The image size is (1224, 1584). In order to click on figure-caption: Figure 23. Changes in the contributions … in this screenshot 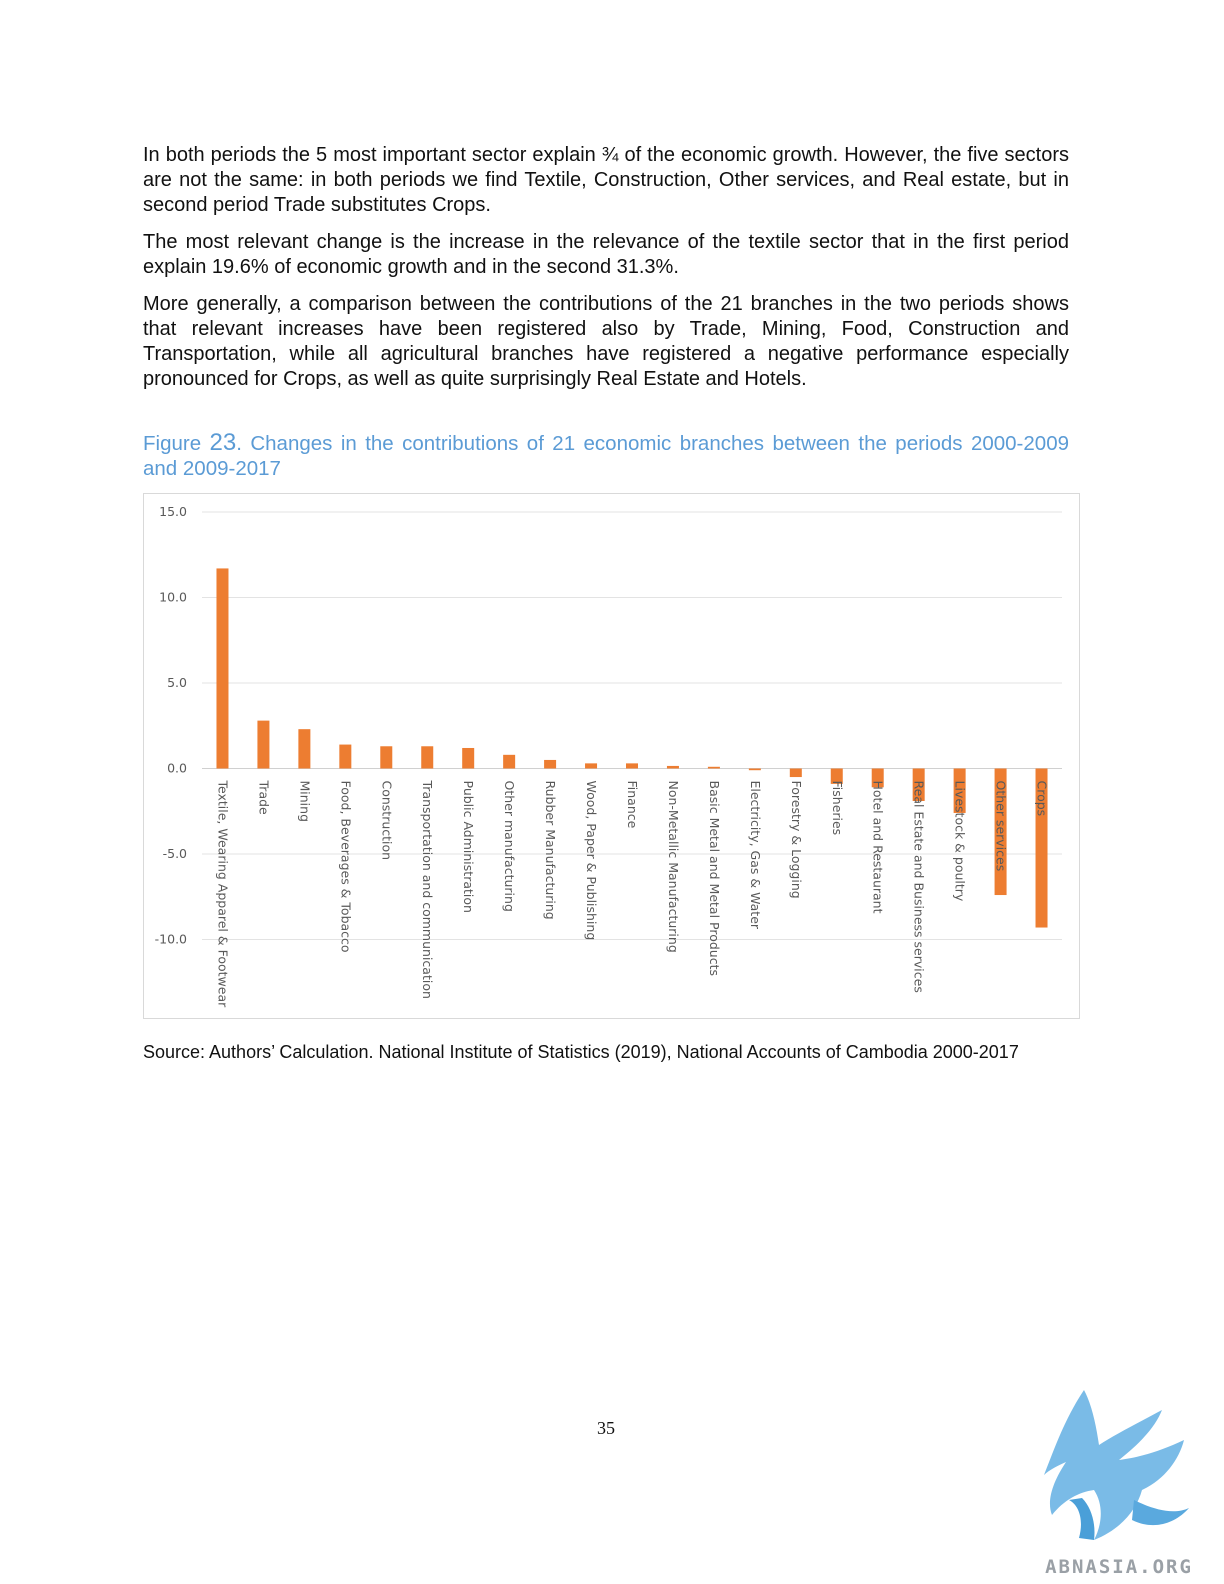, I will do `click(606, 455)`.